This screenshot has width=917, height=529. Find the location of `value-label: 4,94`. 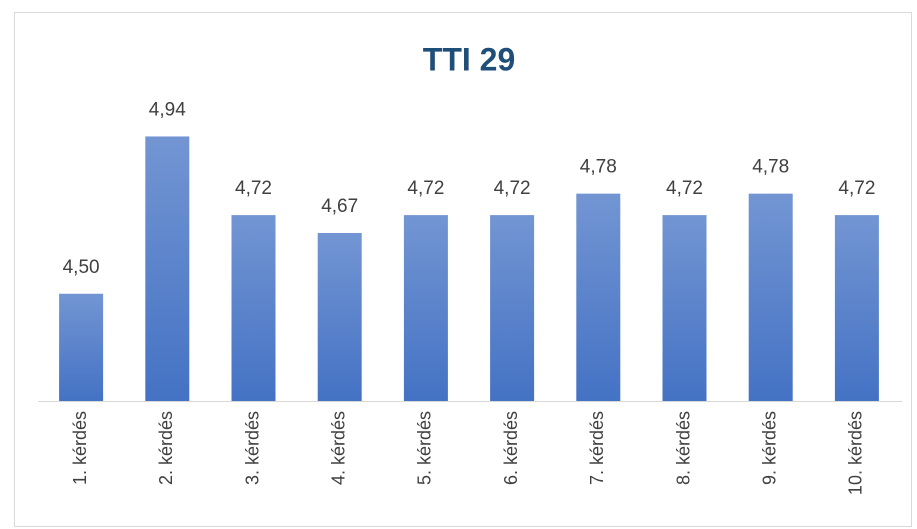

value-label: 4,94 is located at coordinates (167, 109).